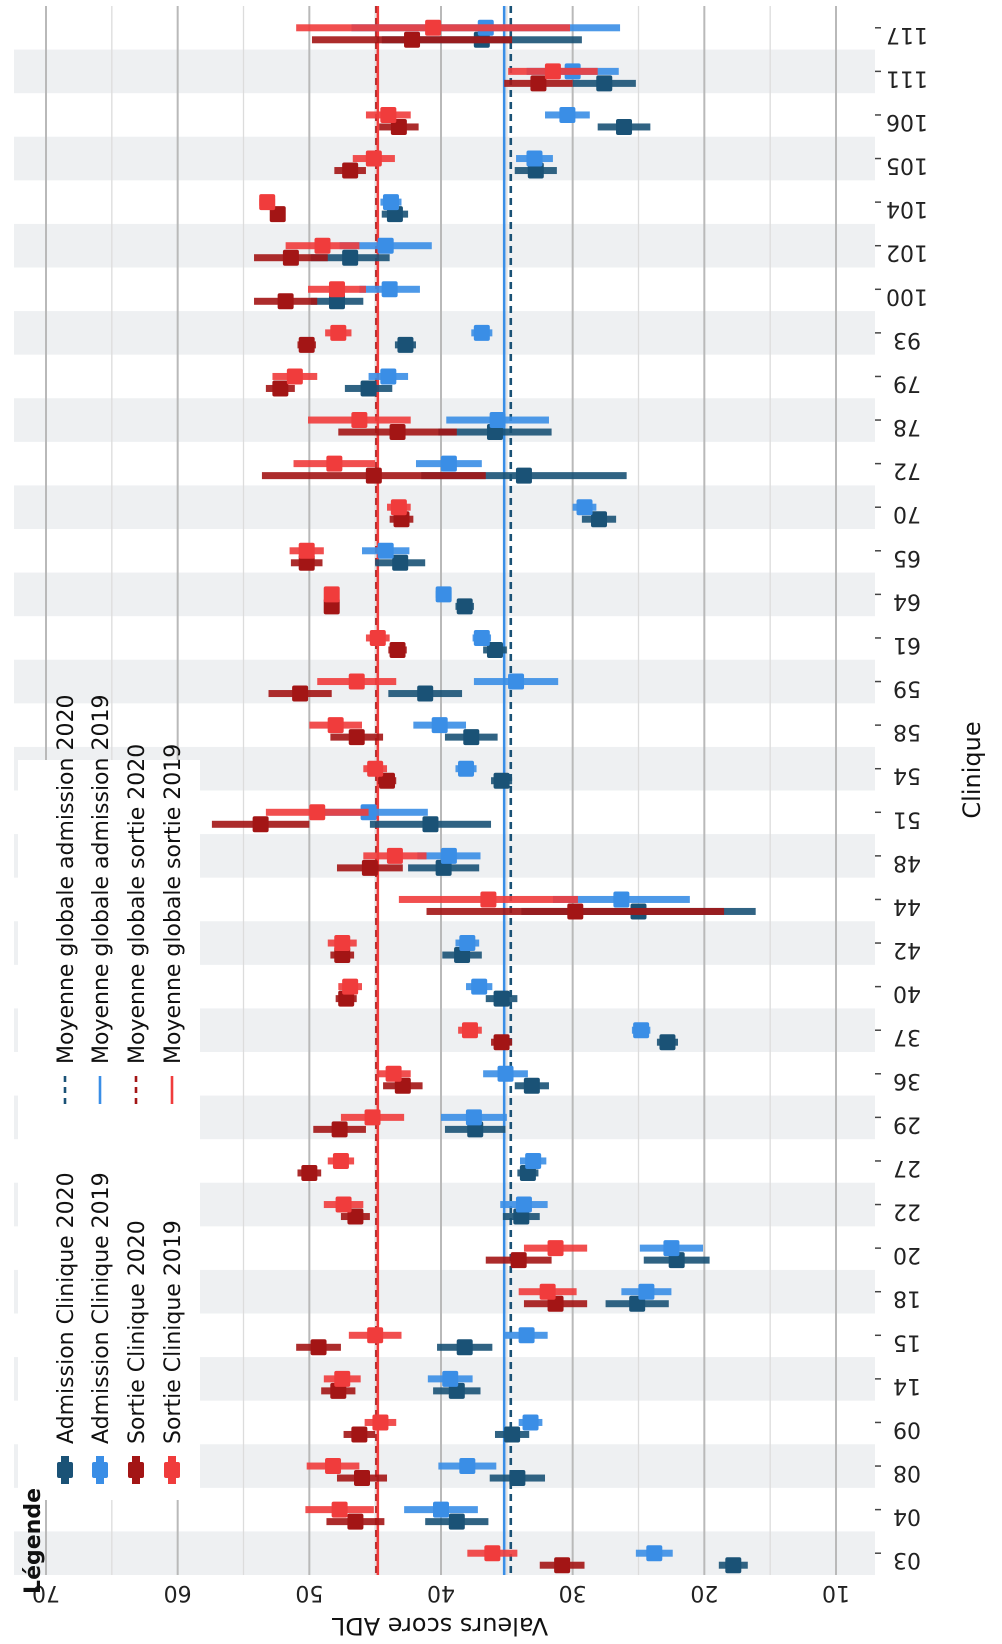  Describe the element at coordinates (492, 1553) in the screenshot. I see `point-03-s4` at that location.